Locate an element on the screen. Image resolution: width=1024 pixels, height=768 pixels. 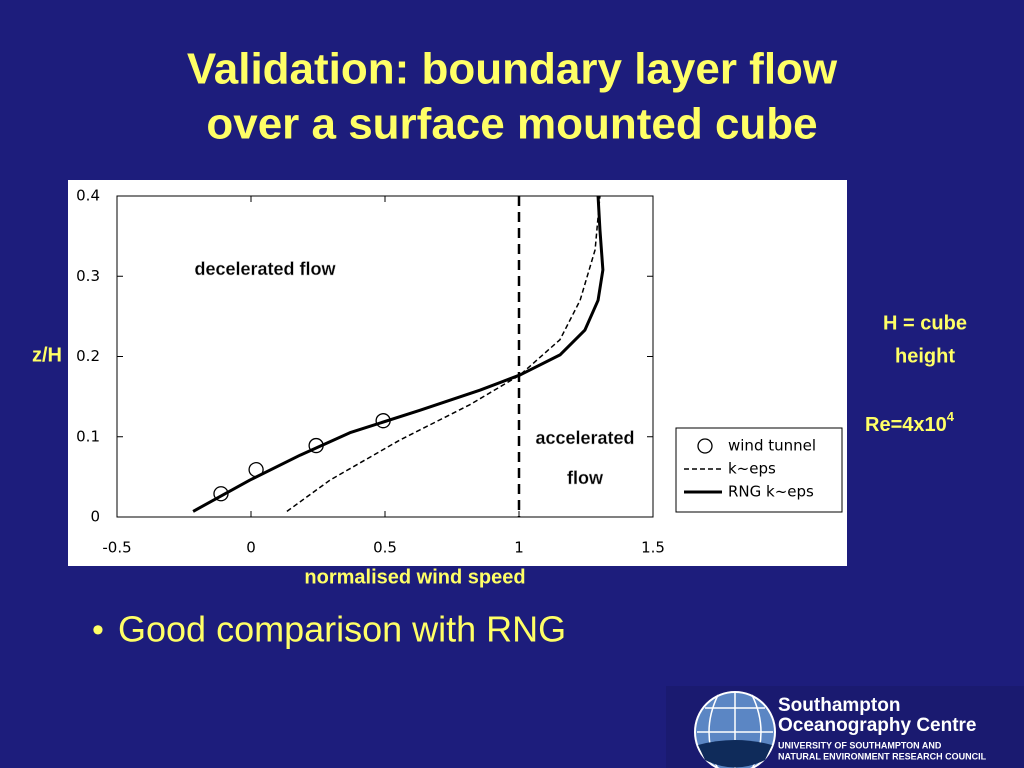
logo-sea is located at coordinates (735, 754).